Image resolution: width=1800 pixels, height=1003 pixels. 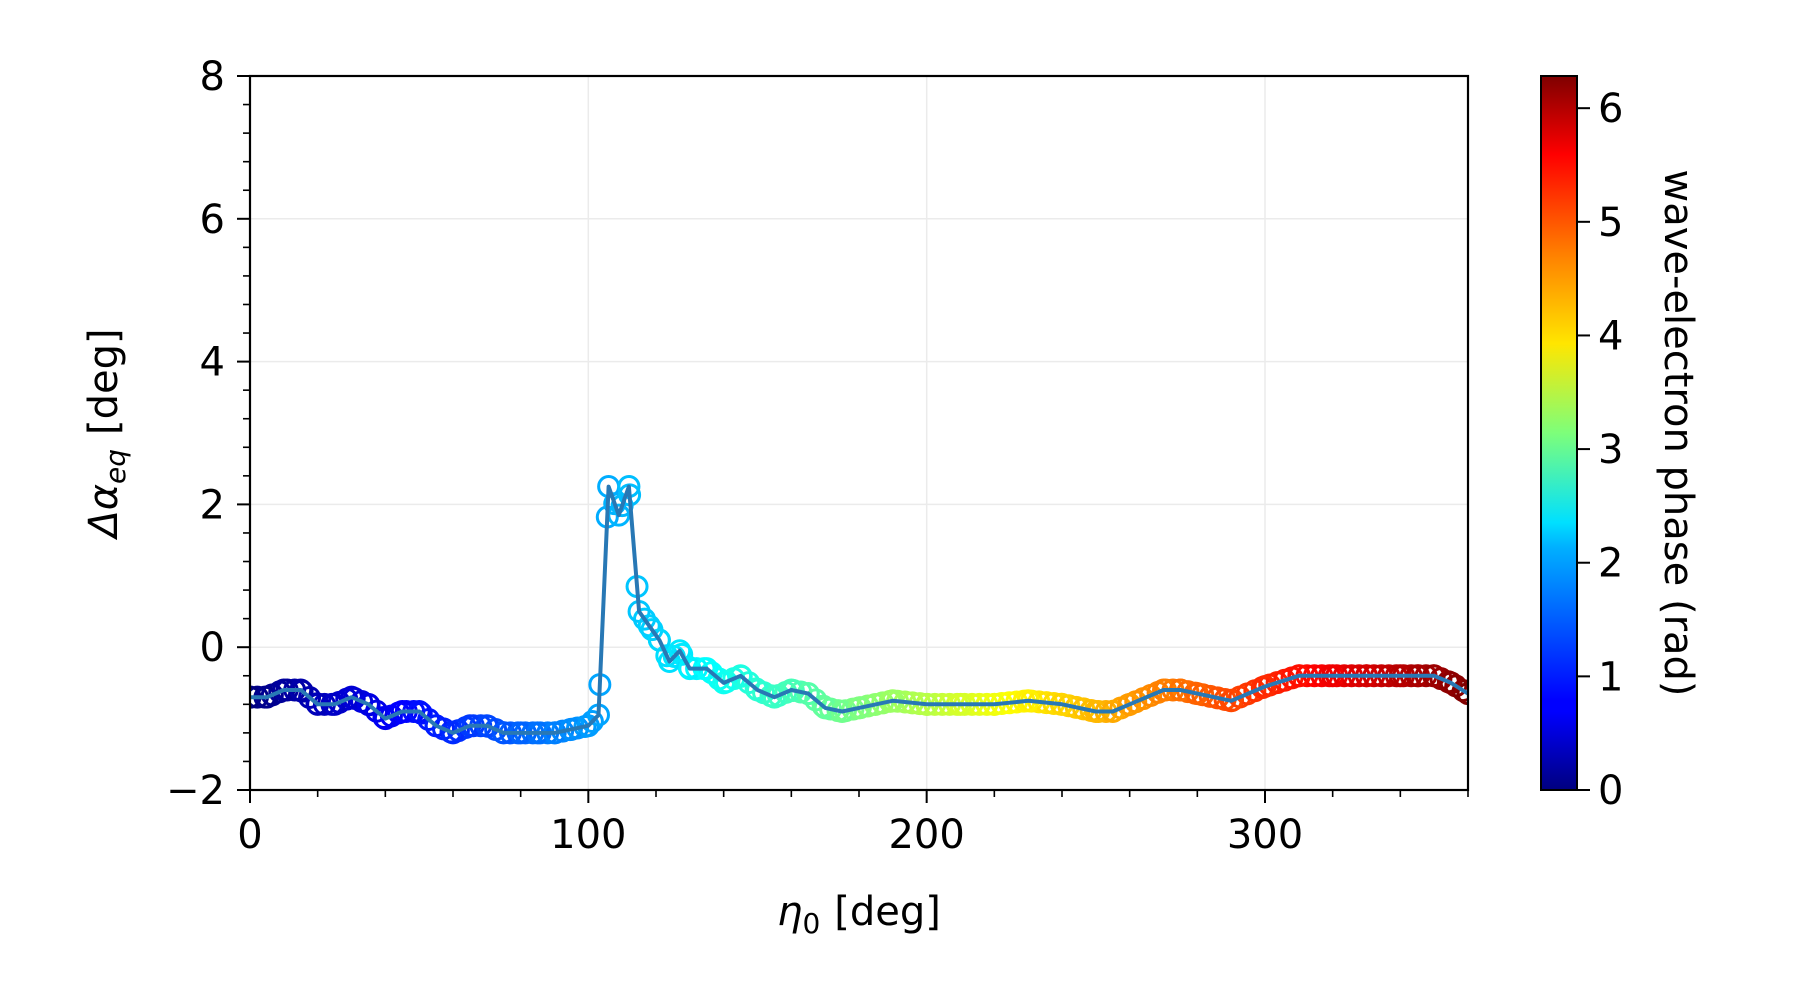 I want to click on colorbar-tick-label: 5, so click(x=1610, y=223).